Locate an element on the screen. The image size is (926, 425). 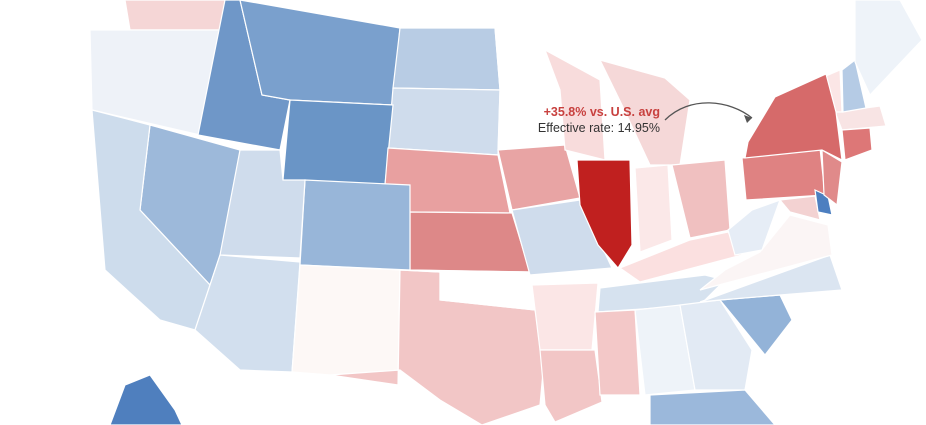
state-new-mexico: New Mexico is located at coordinates (346, 325).